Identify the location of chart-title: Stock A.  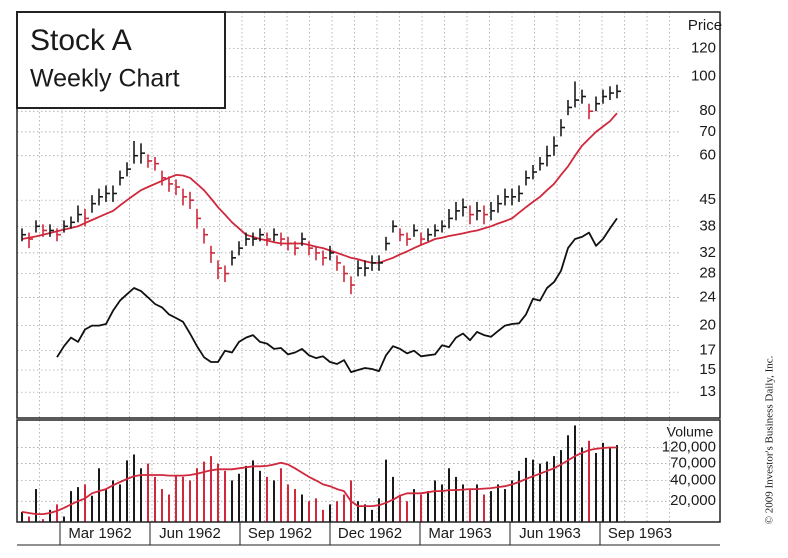
(81, 40).